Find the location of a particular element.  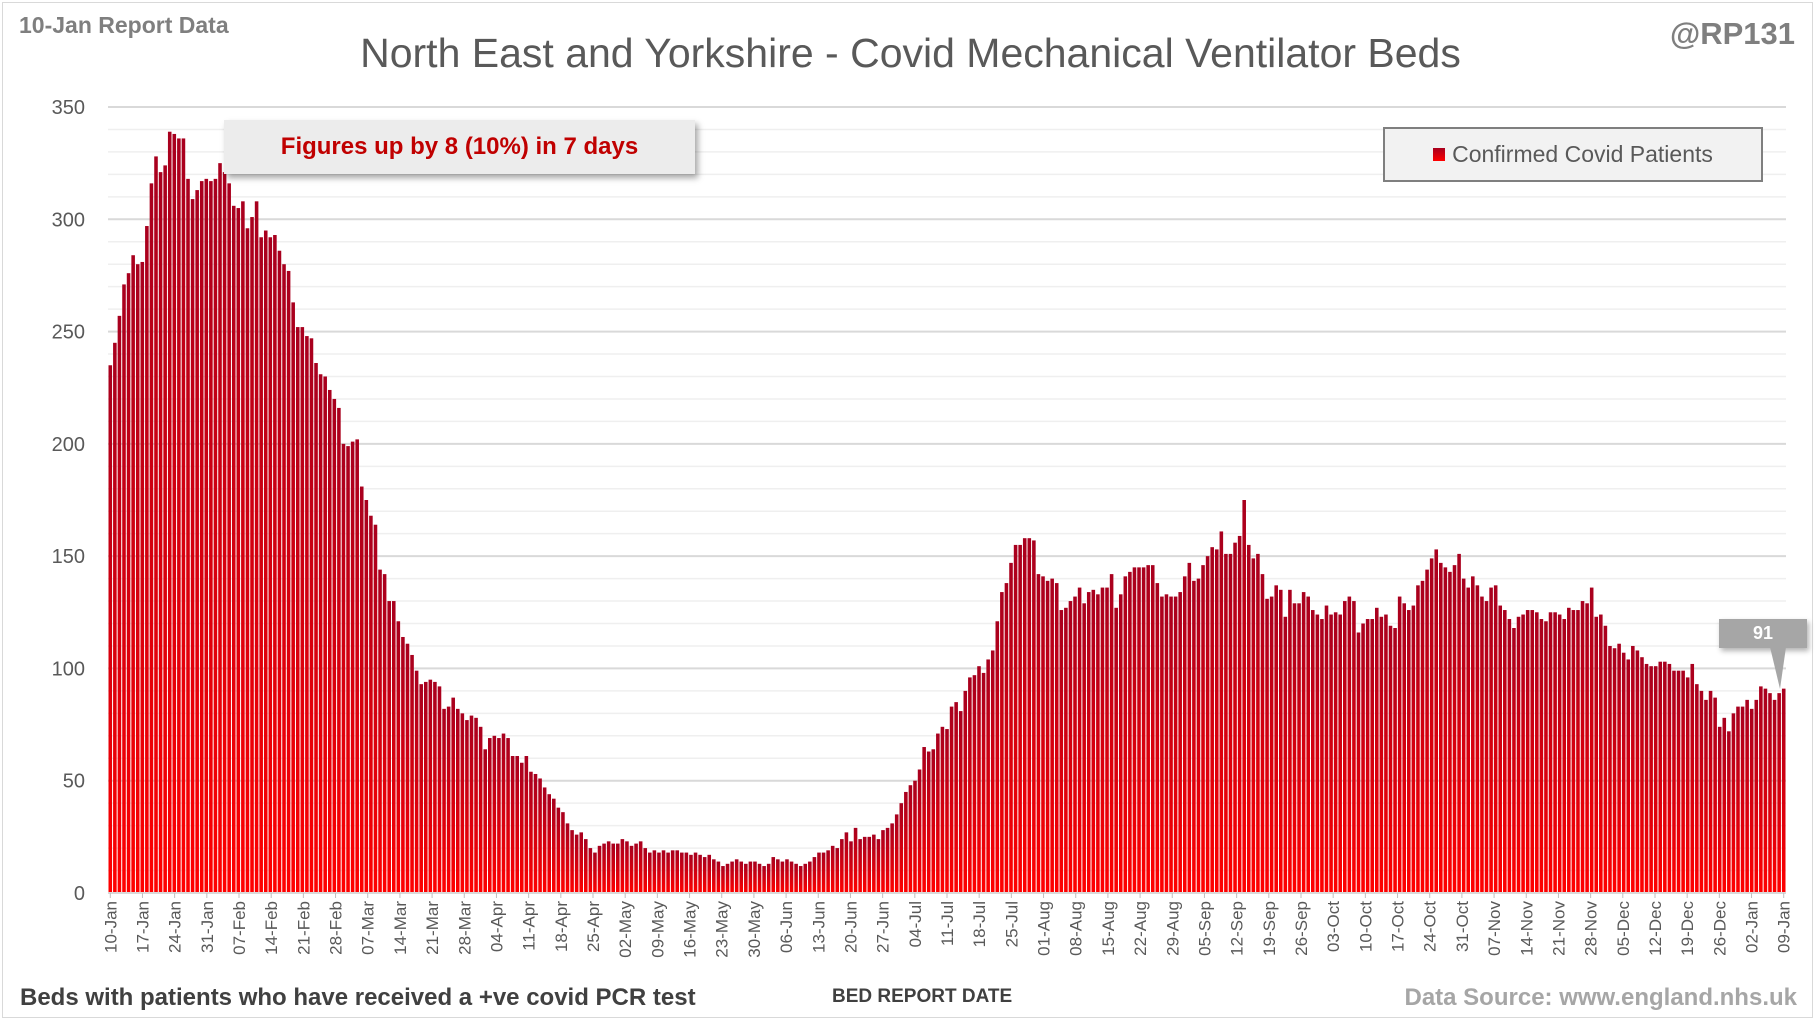

x-tick-label: 21-Nov is located at coordinates (1558, 928).